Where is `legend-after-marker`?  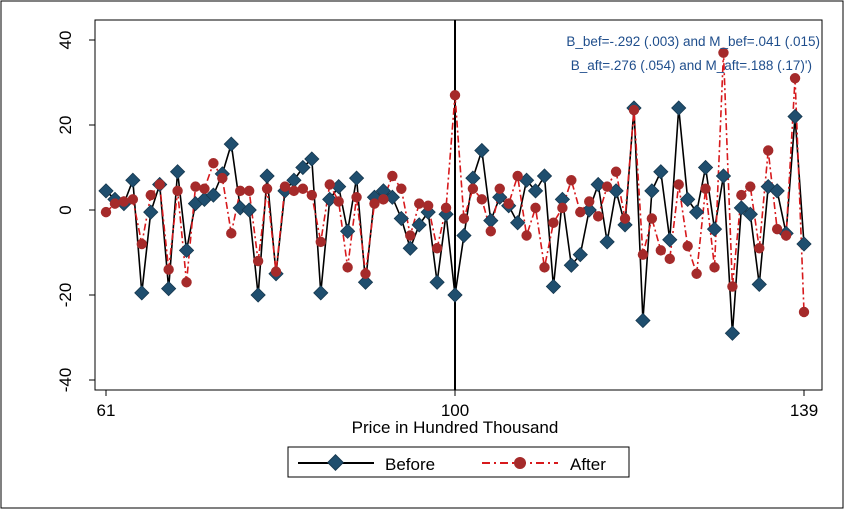 legend-after-marker is located at coordinates (520, 463).